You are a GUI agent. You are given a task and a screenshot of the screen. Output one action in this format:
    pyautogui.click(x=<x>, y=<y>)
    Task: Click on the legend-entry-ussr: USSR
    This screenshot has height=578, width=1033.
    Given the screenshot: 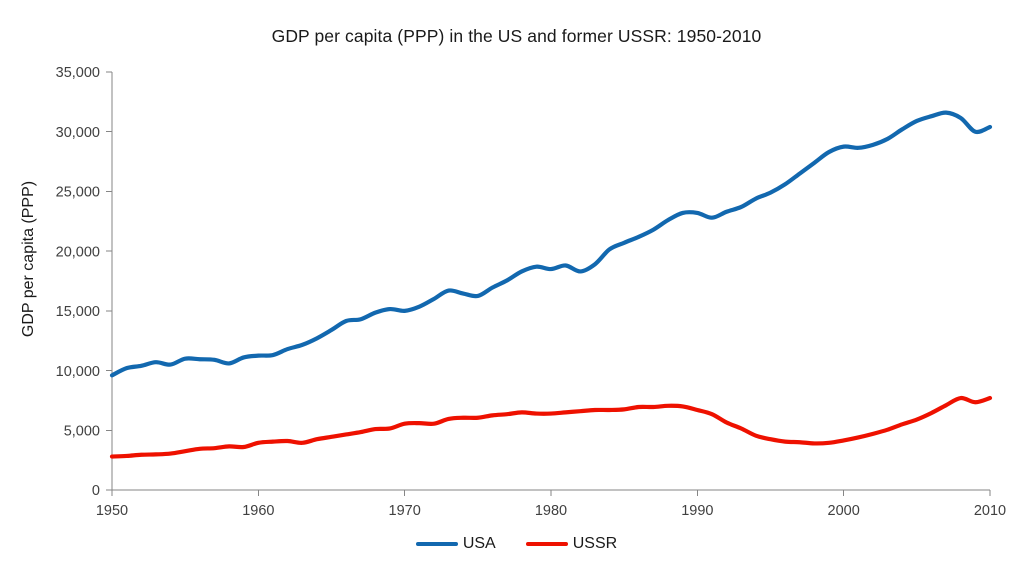 What is the action you would take?
    pyautogui.click(x=571, y=543)
    